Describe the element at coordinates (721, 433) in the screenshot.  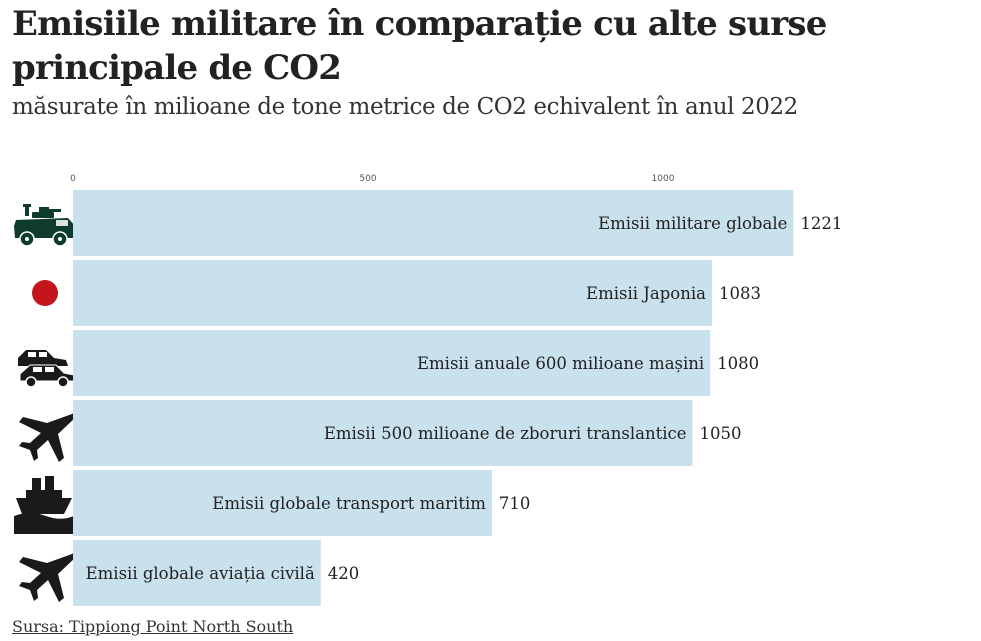
I see `bar-value-label: 1050` at that location.